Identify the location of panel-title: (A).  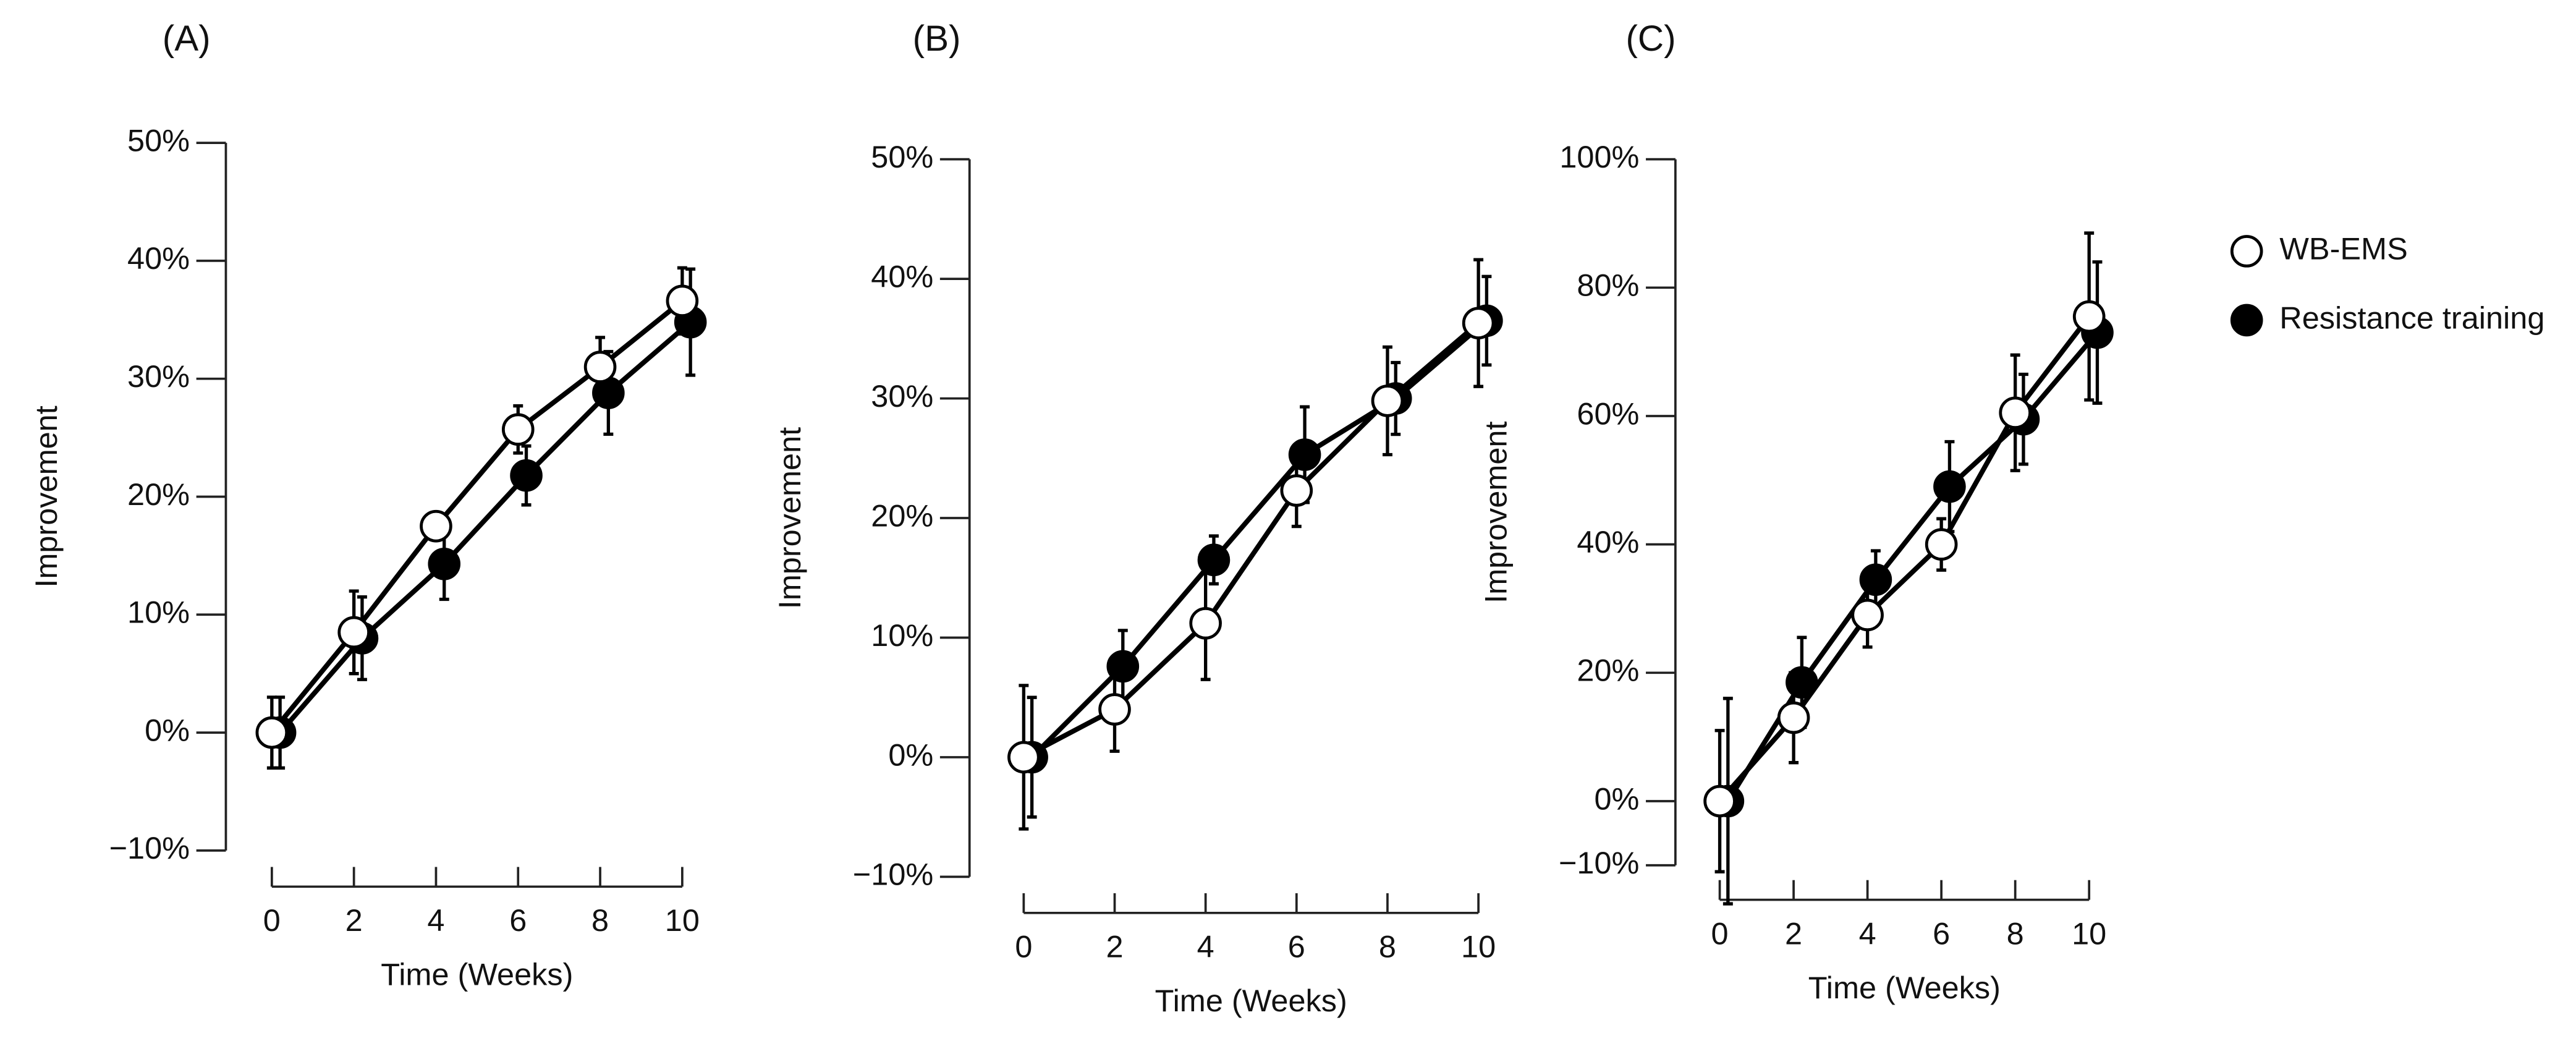
(187, 39).